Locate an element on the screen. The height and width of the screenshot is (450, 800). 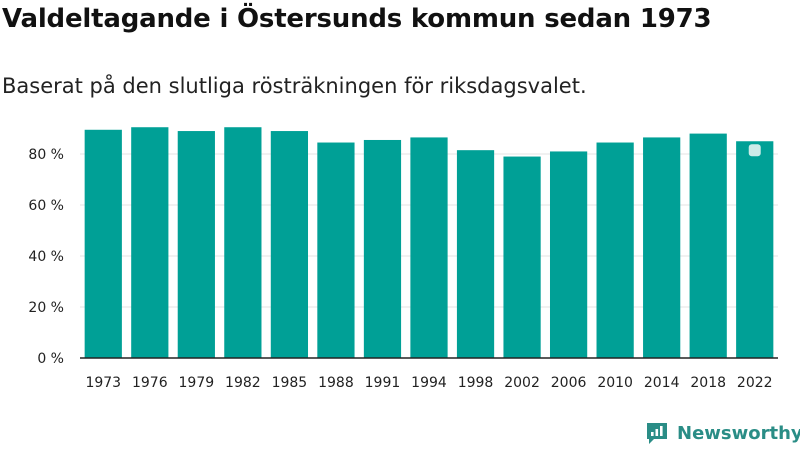
bar-1973 is located at coordinates (103, 243).